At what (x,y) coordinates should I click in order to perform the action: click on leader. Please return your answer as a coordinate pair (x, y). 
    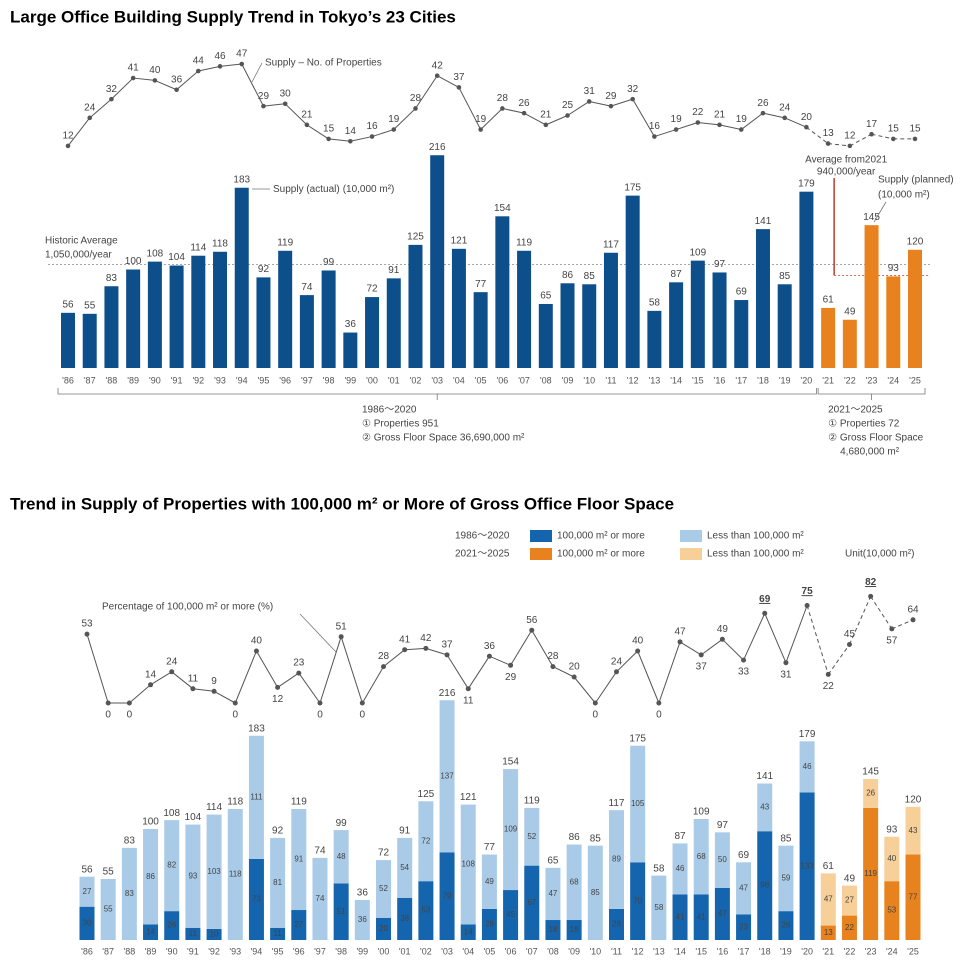
    Looking at the image, I should click on (257, 72).